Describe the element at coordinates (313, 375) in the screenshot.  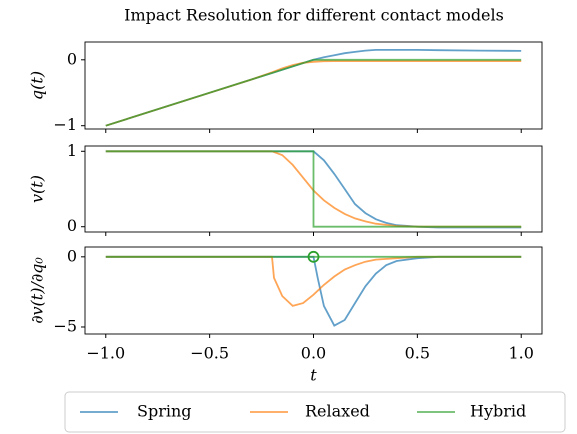
I see `x-axis-label: t` at that location.